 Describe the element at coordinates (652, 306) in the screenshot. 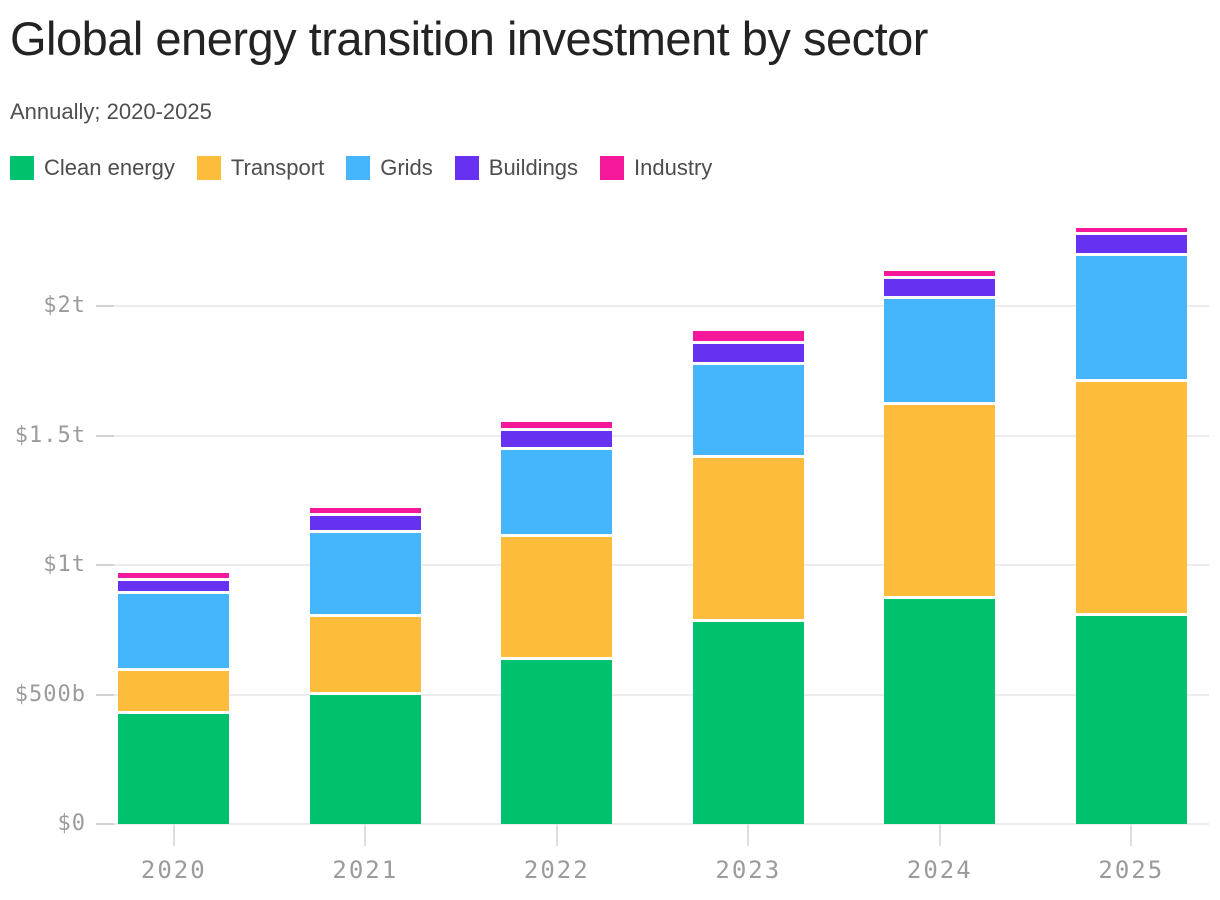

I see `gridline--2t` at that location.